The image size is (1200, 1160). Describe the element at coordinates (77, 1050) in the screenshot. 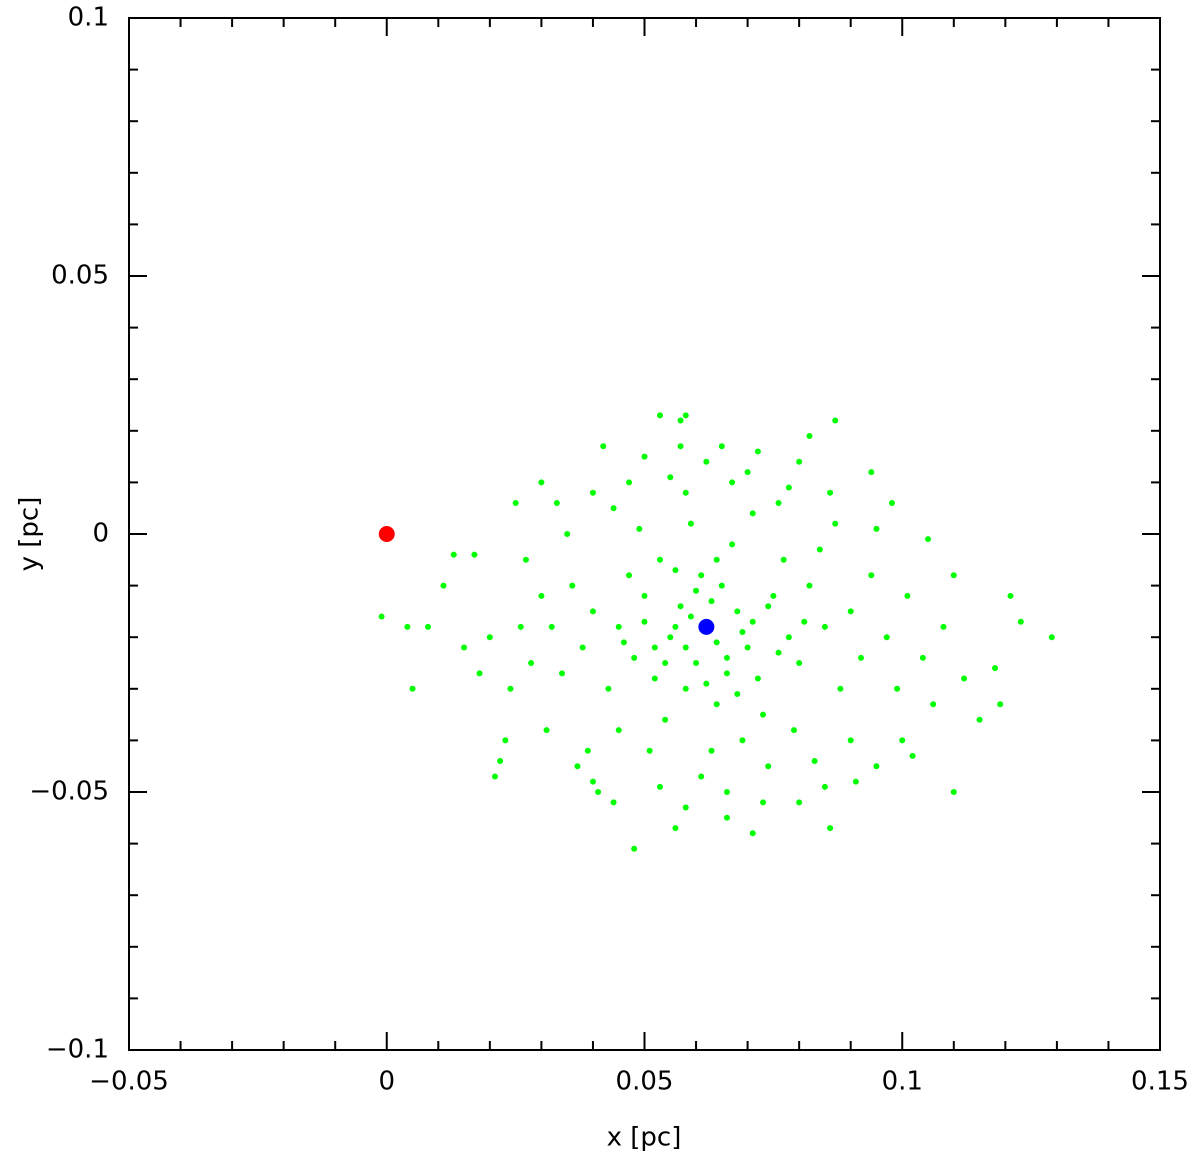

I see `y-tick-label: −0.1` at that location.